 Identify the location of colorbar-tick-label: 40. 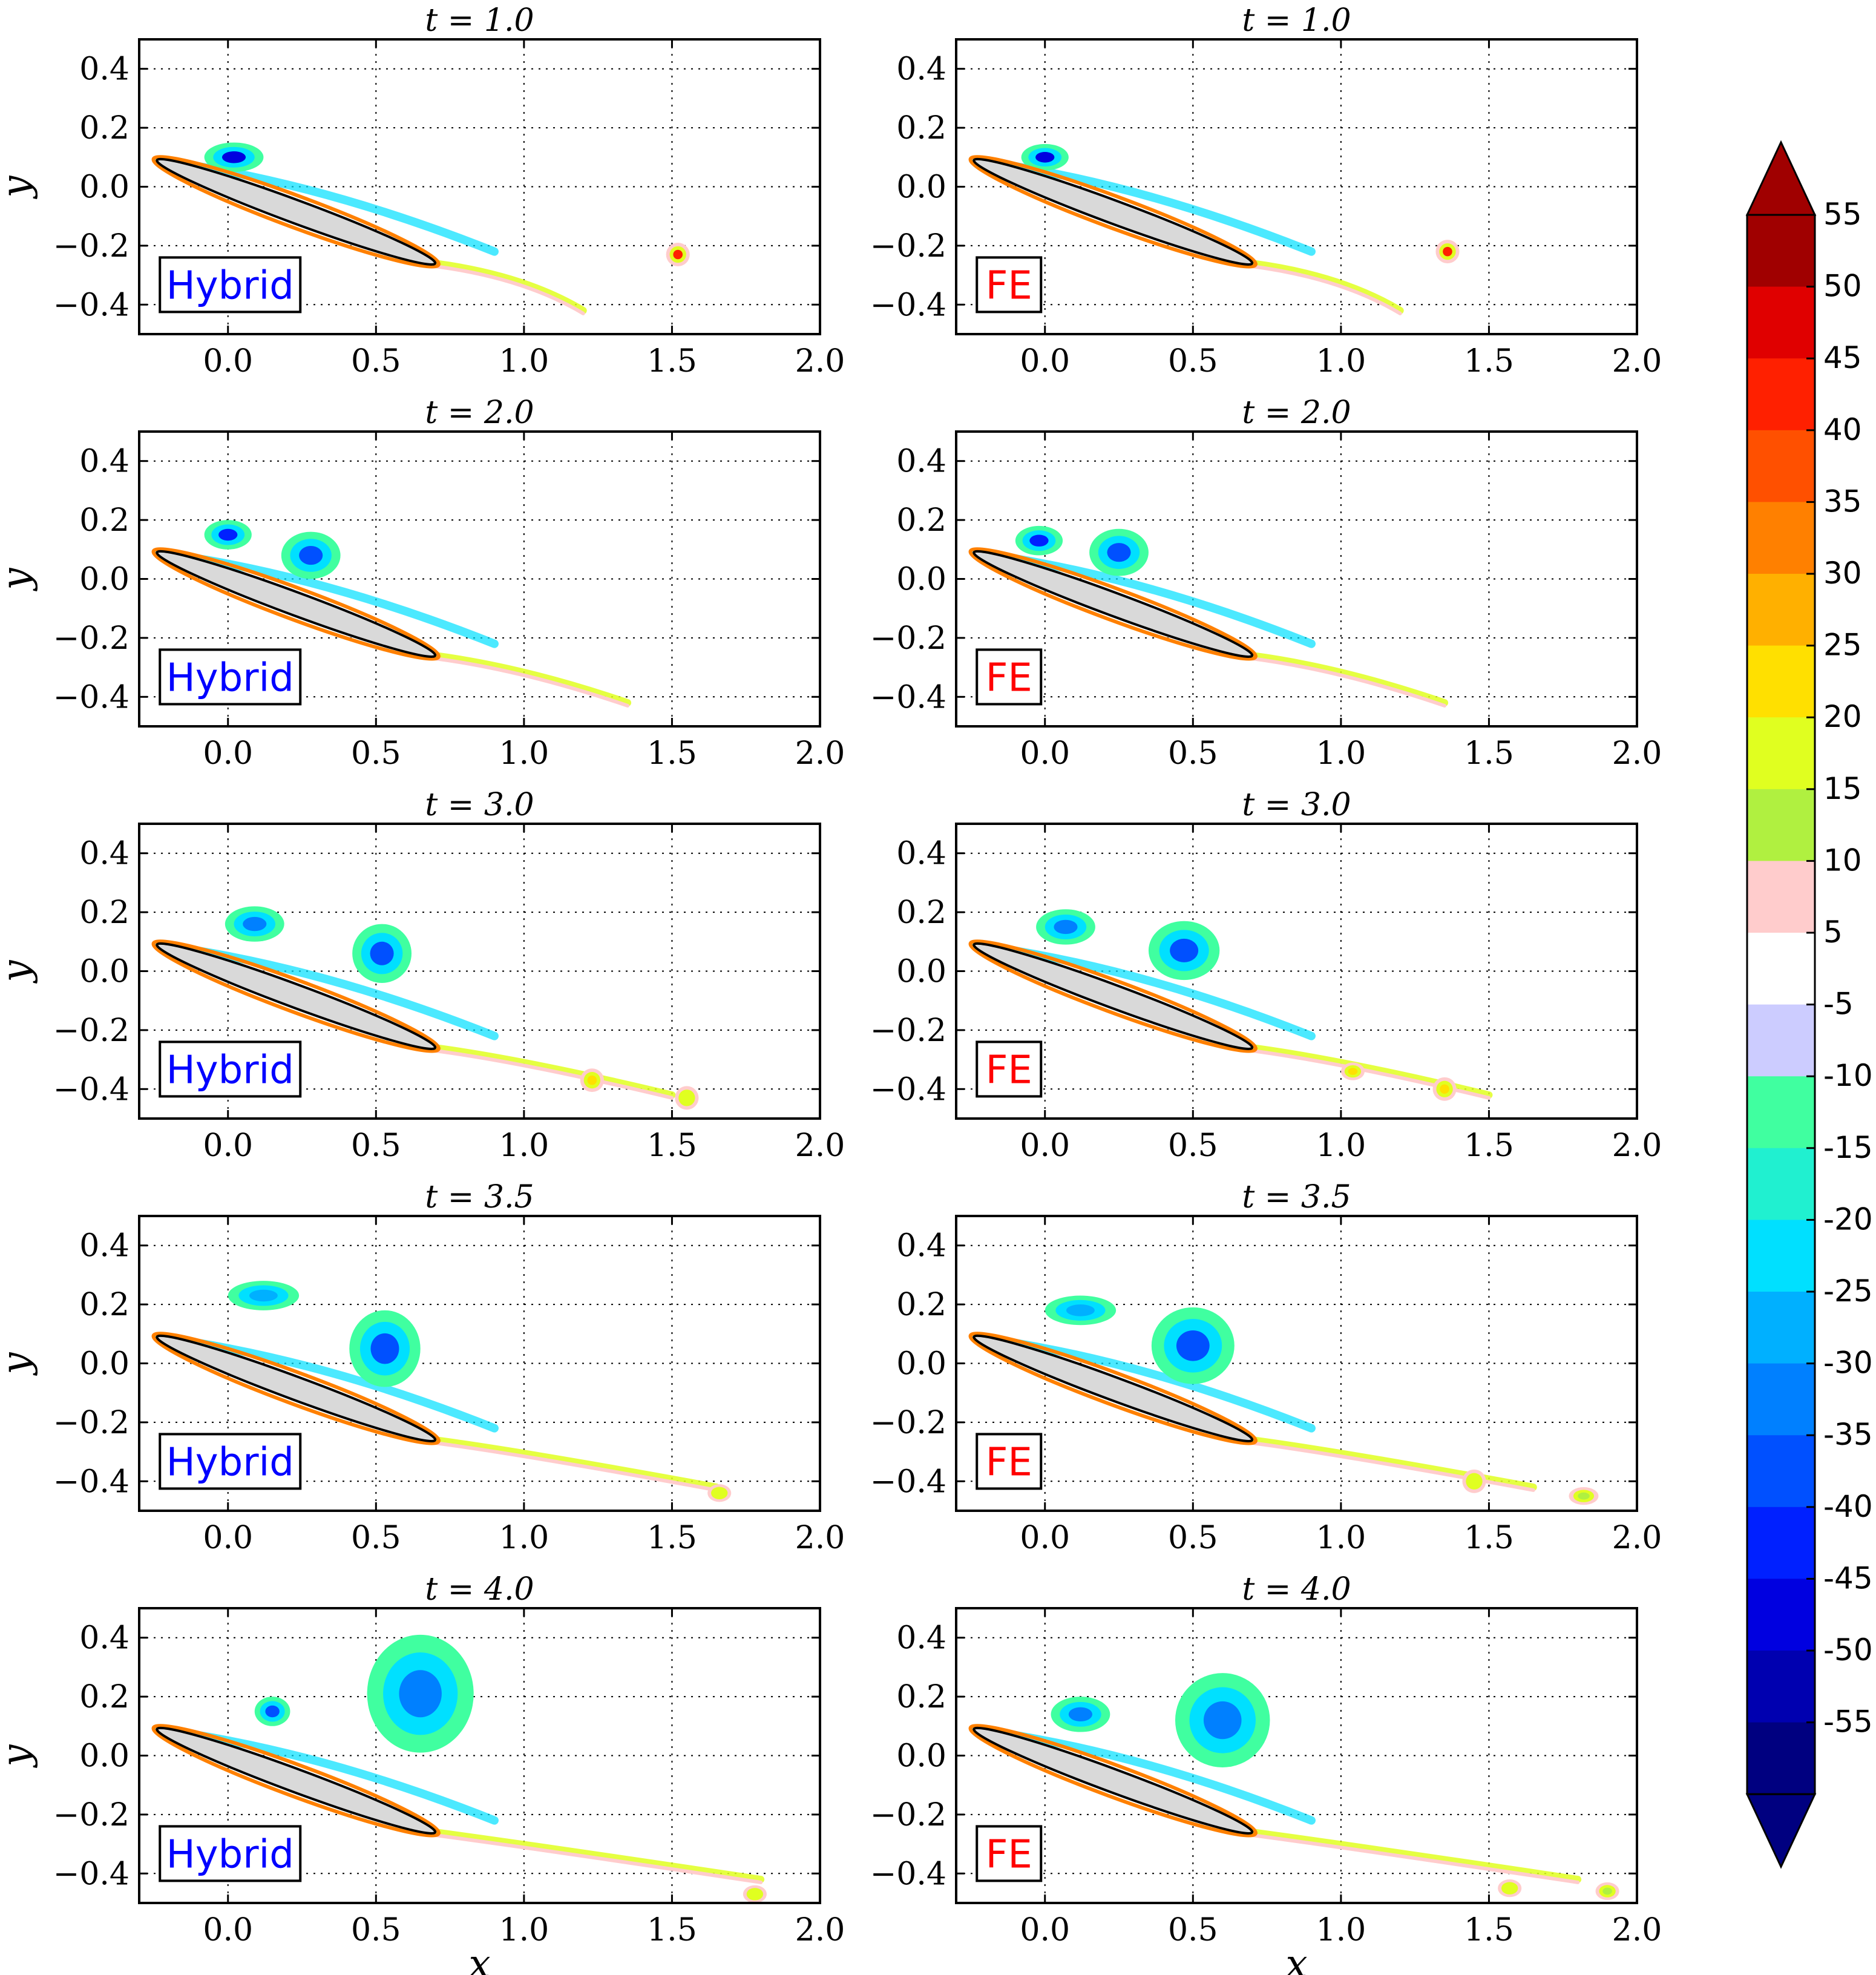
(1842, 429).